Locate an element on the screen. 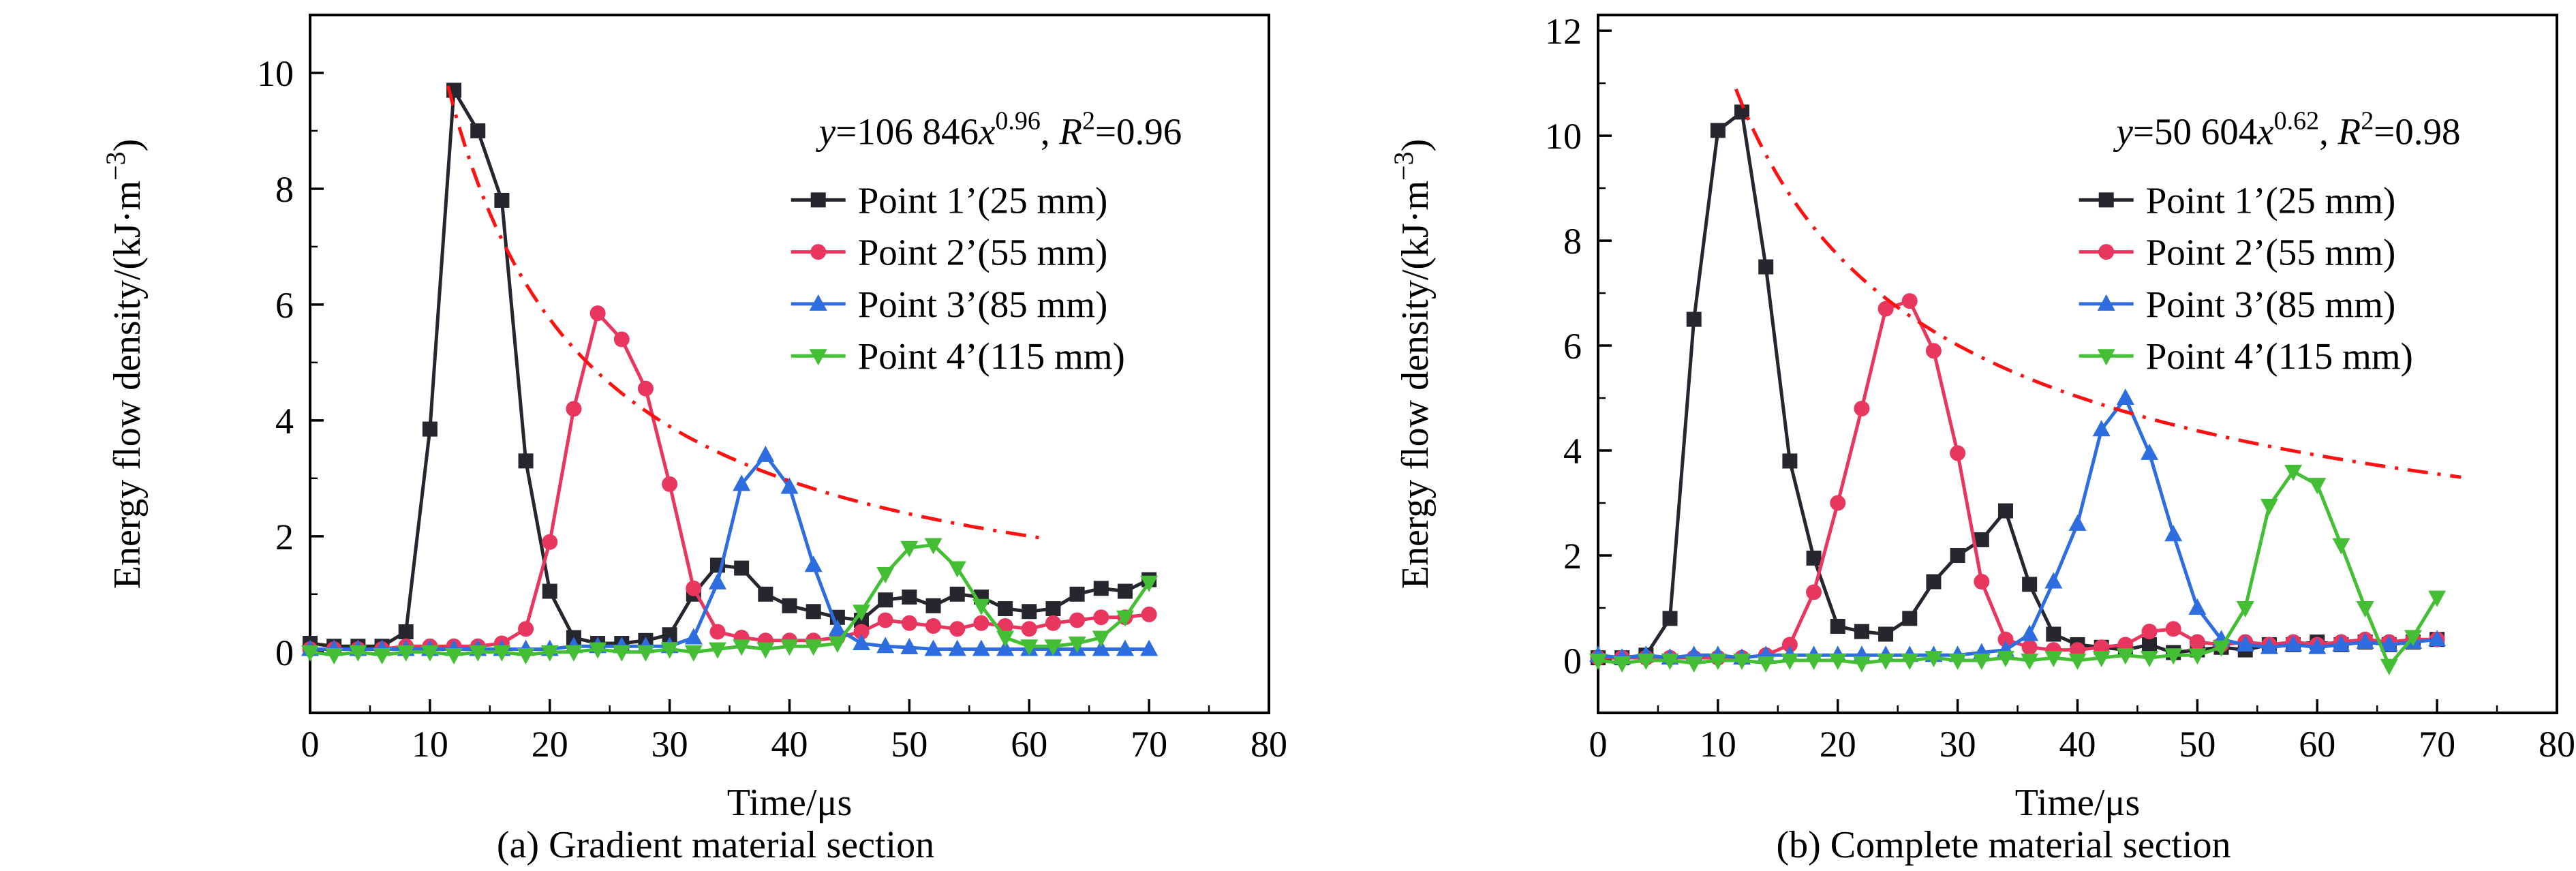  series-line is located at coordinates (2018, 528).